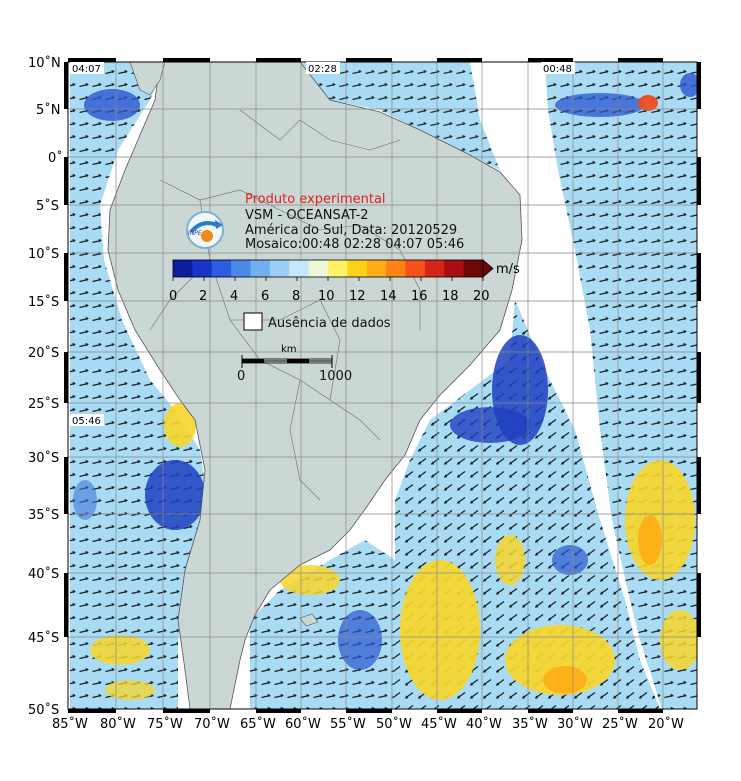 The height and width of the screenshot is (781, 741). Describe the element at coordinates (575, 724) in the screenshot. I see `lon-label: 30˚W` at that location.